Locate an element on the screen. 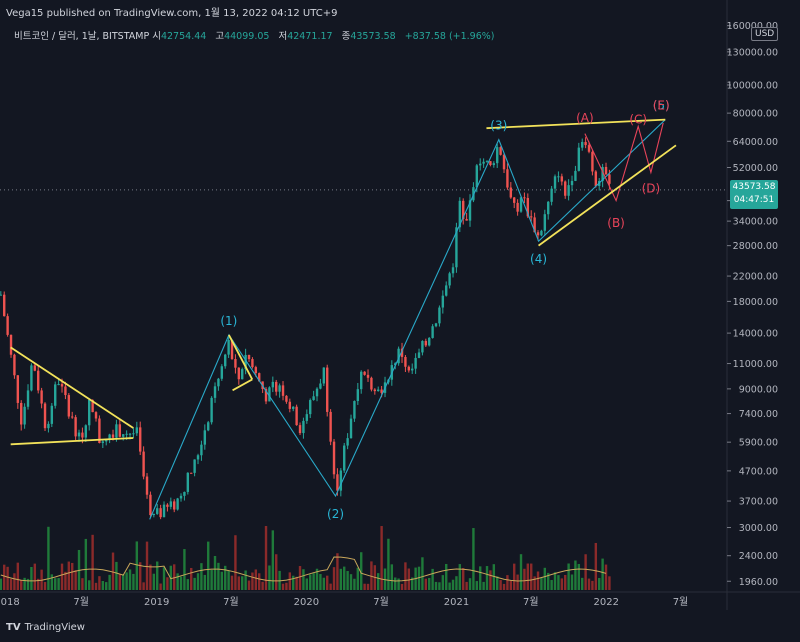  close-value: 43573.58 is located at coordinates (373, 36).